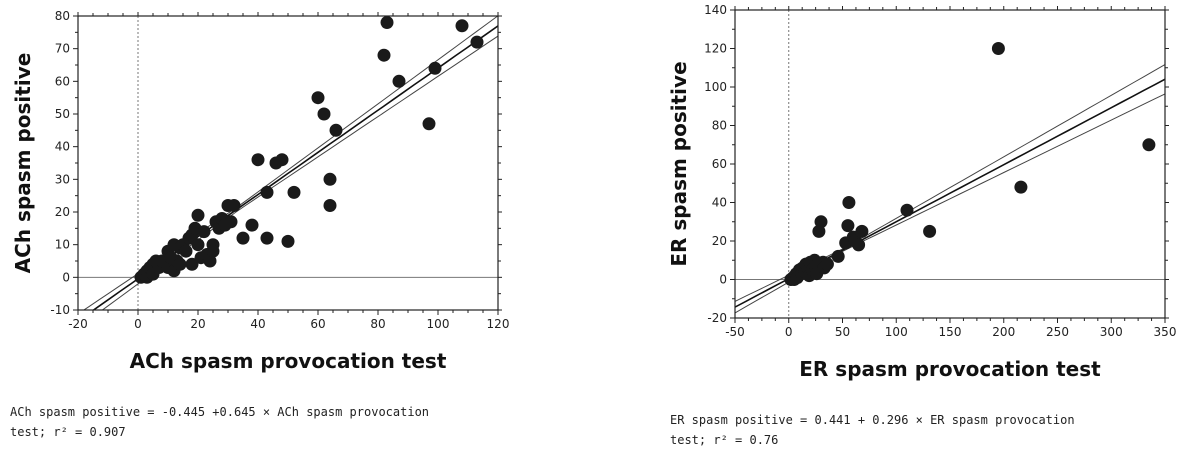 The image size is (1186, 457). I want to click on er-y-tick-label: 100, so click(715, 87).